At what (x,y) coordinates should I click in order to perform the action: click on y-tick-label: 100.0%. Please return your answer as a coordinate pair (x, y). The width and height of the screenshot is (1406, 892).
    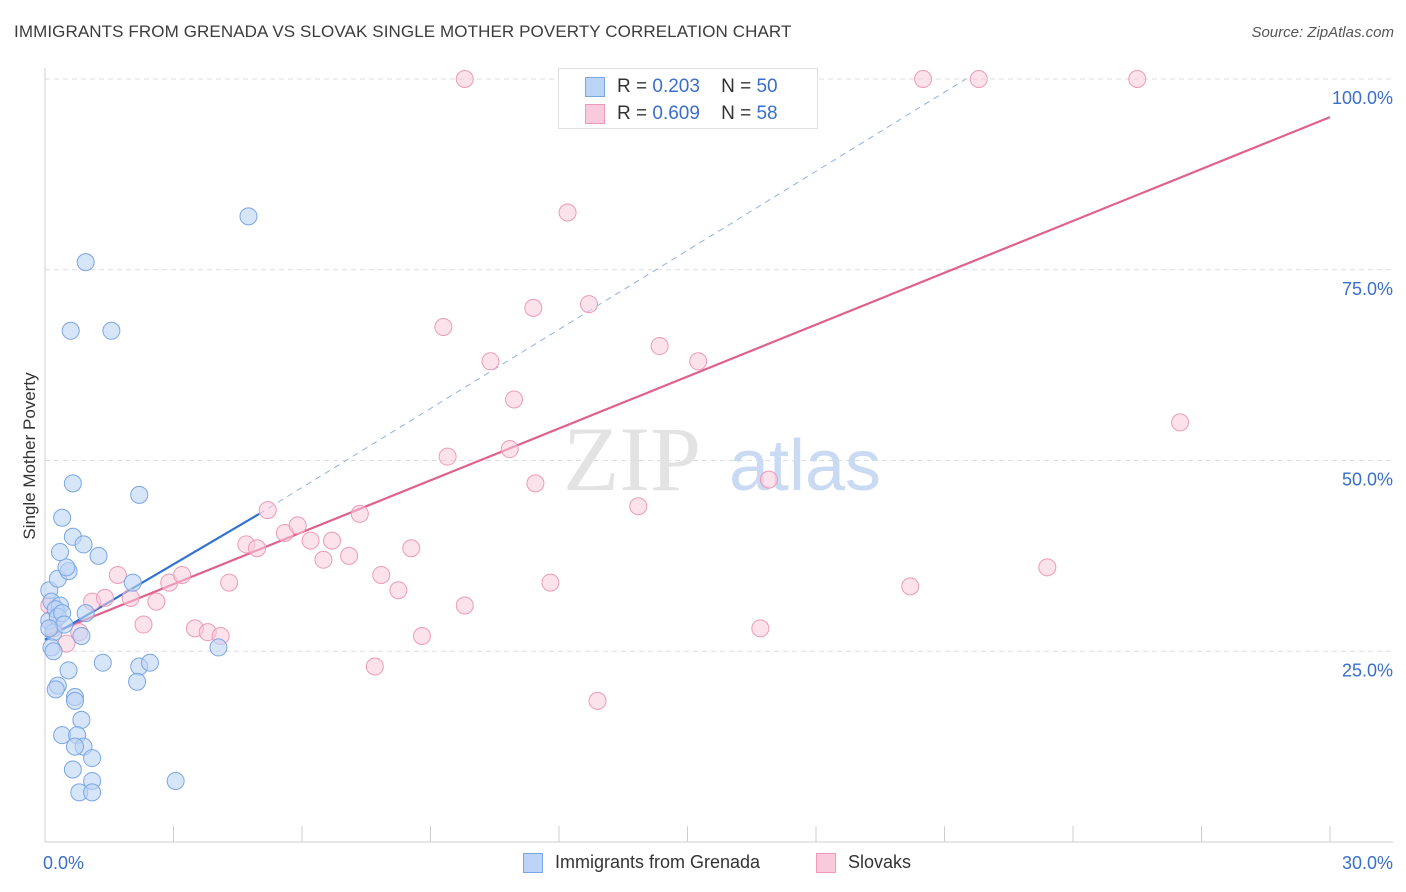
    Looking at the image, I should click on (1362, 98).